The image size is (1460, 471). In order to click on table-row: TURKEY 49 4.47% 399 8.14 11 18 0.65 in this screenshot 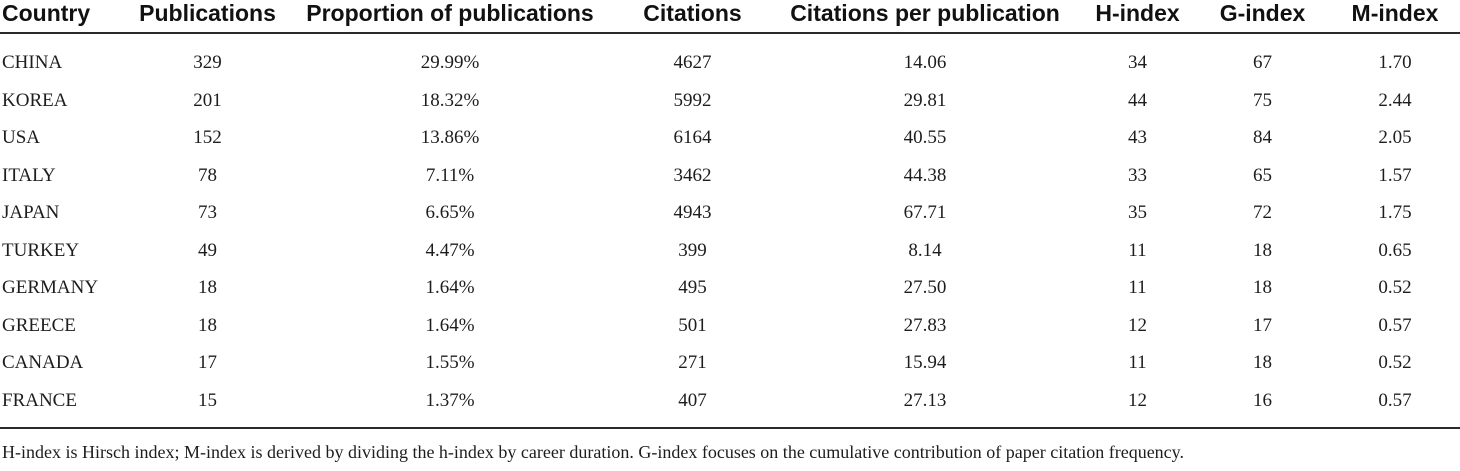, I will do `click(730, 251)`.